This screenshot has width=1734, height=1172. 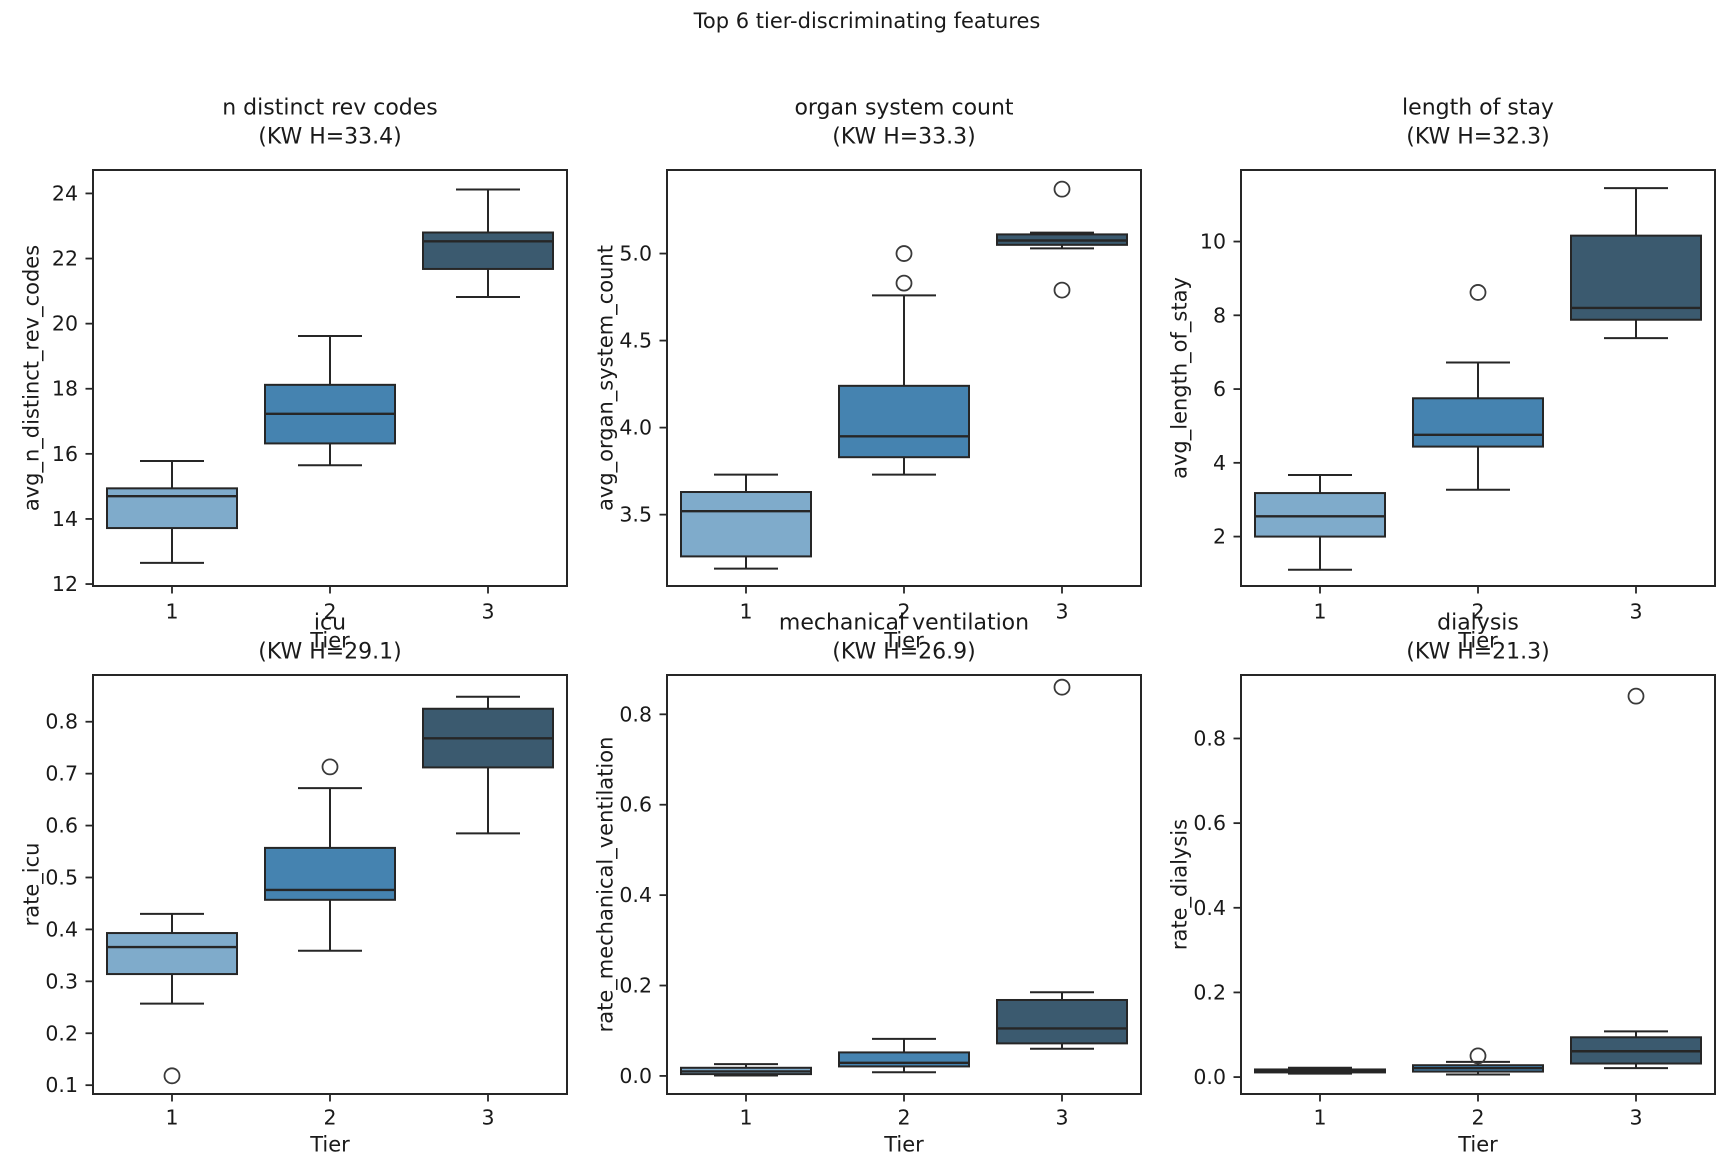 I want to click on y-tick-label: 0.7, so click(x=61, y=774).